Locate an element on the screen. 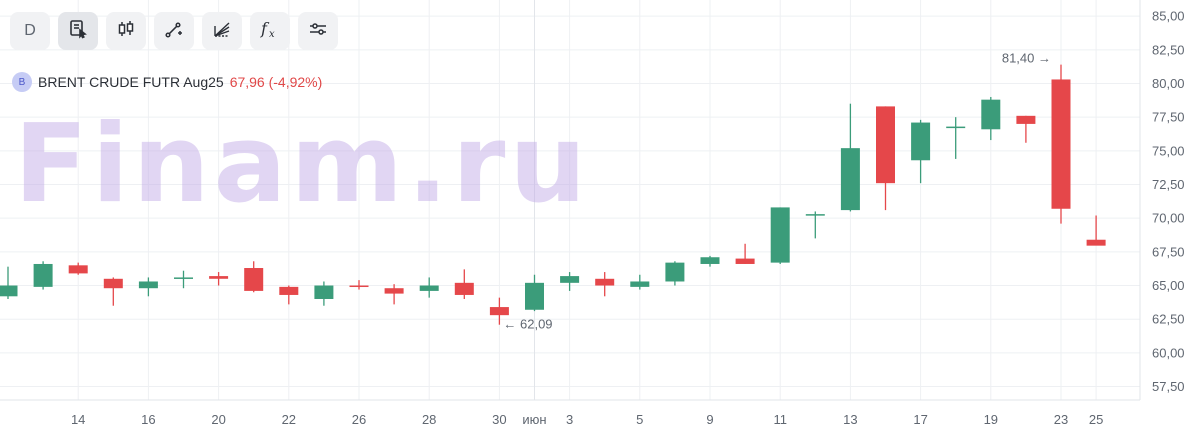  date-tick-label: 14 is located at coordinates (78, 419).